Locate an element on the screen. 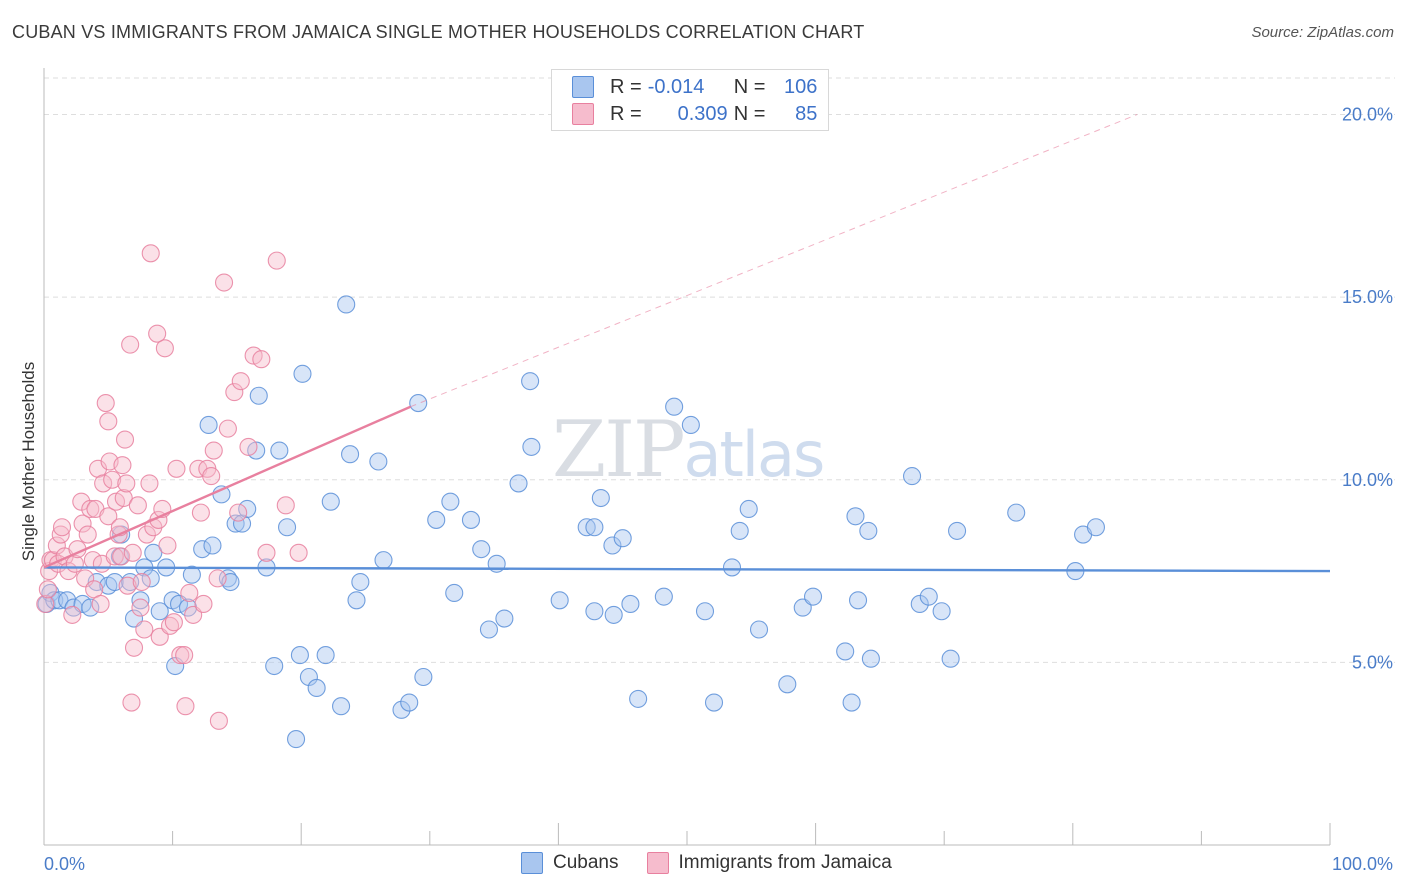 The width and height of the screenshot is (1406, 892). trend-line-jamaica is located at coordinates (227, 487).